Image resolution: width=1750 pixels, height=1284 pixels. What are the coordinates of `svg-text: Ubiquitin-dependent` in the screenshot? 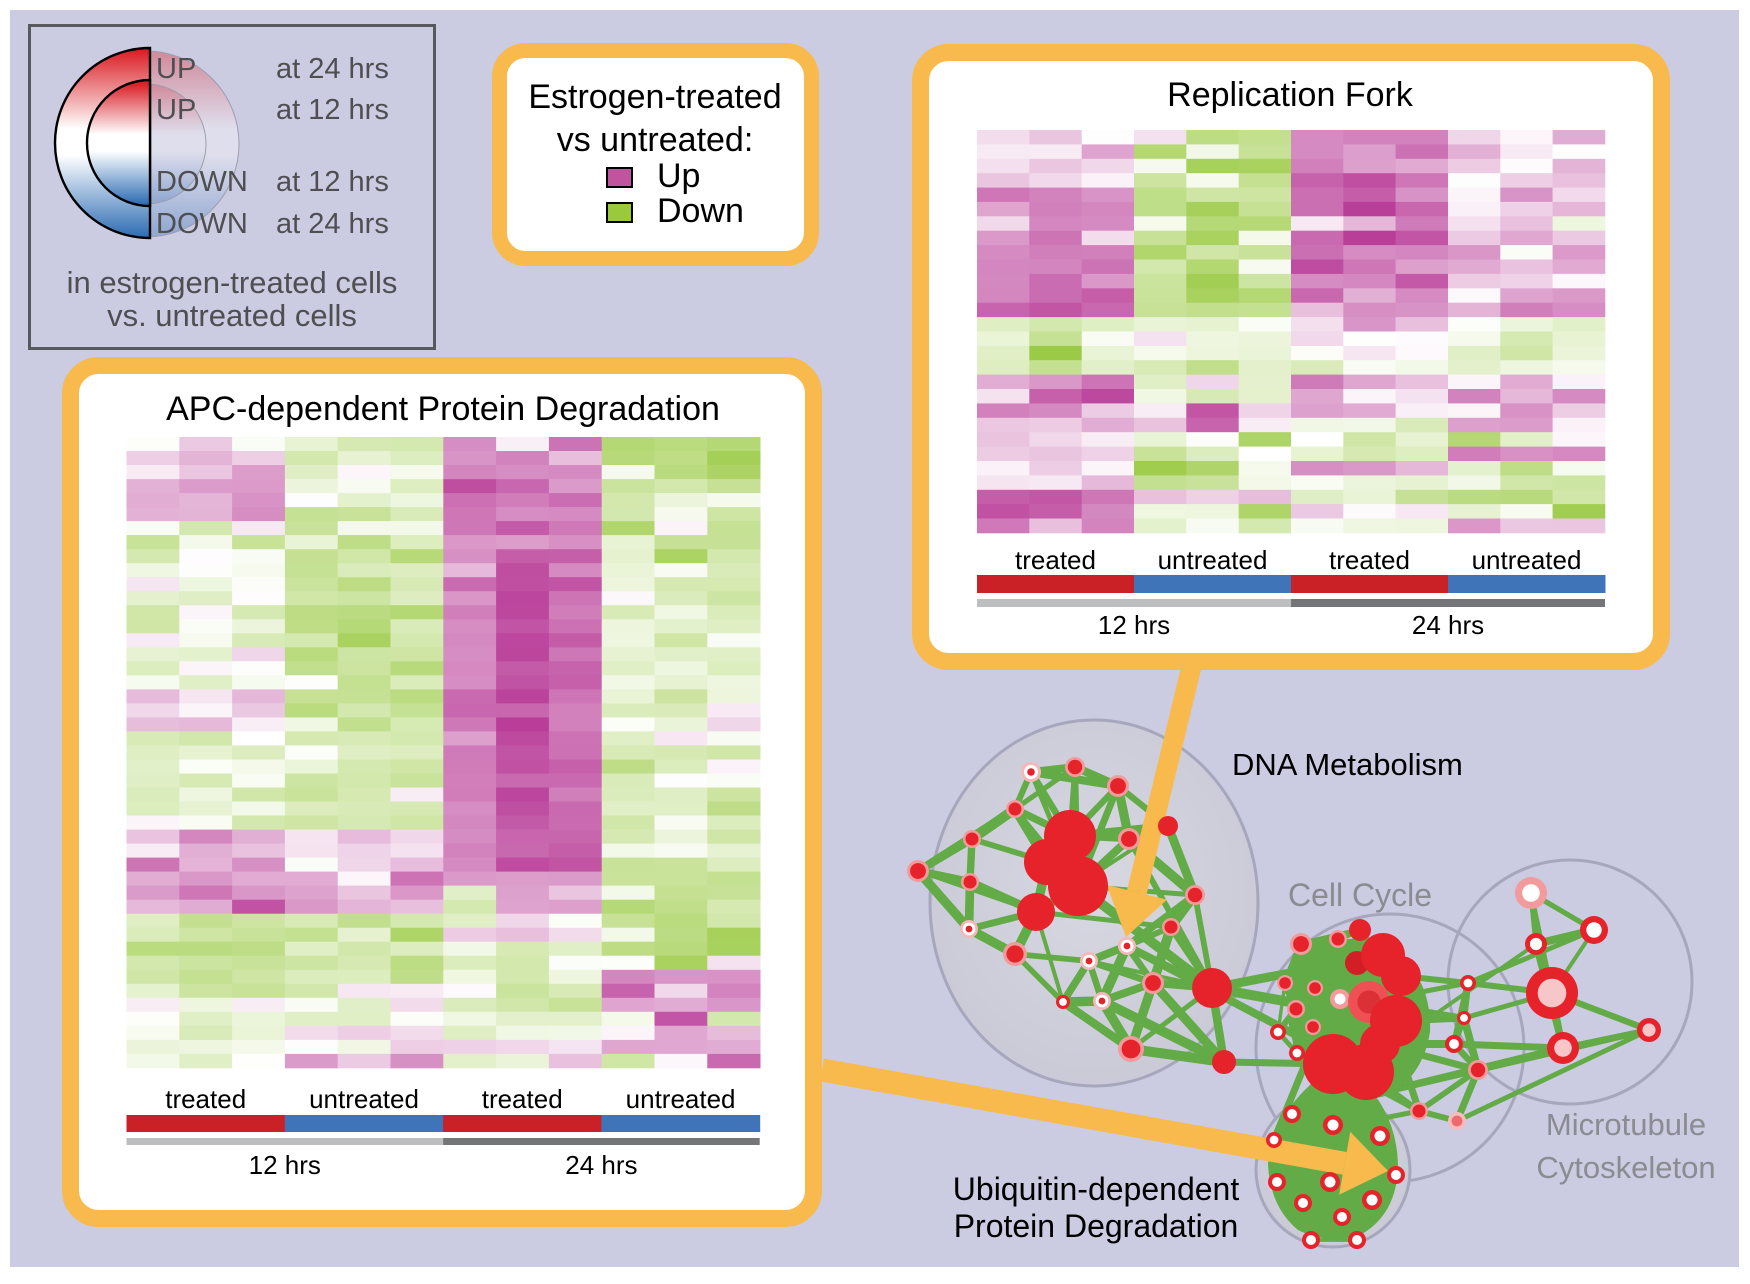 It's located at (1096, 1189).